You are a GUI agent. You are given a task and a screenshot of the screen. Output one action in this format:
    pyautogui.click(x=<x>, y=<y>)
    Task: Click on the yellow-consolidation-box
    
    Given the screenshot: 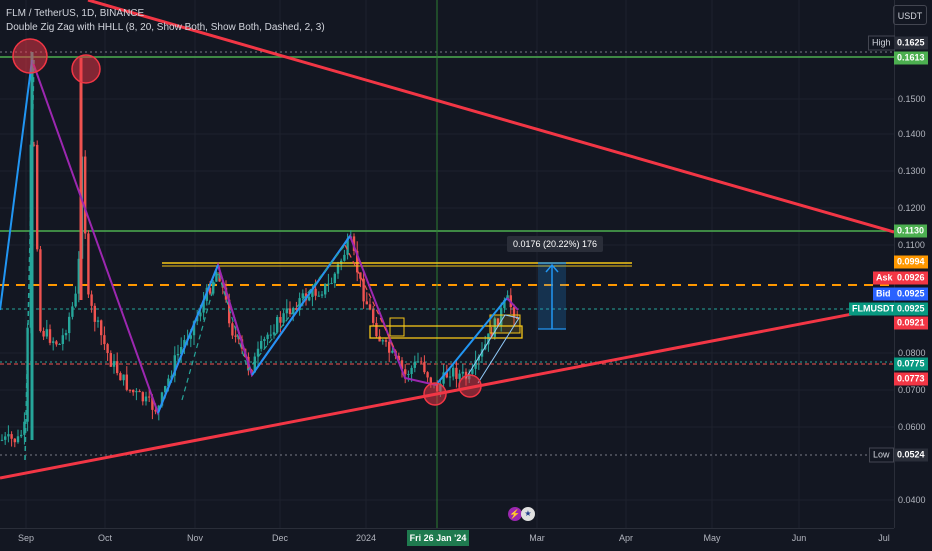 What is the action you would take?
    pyautogui.click(x=446, y=332)
    